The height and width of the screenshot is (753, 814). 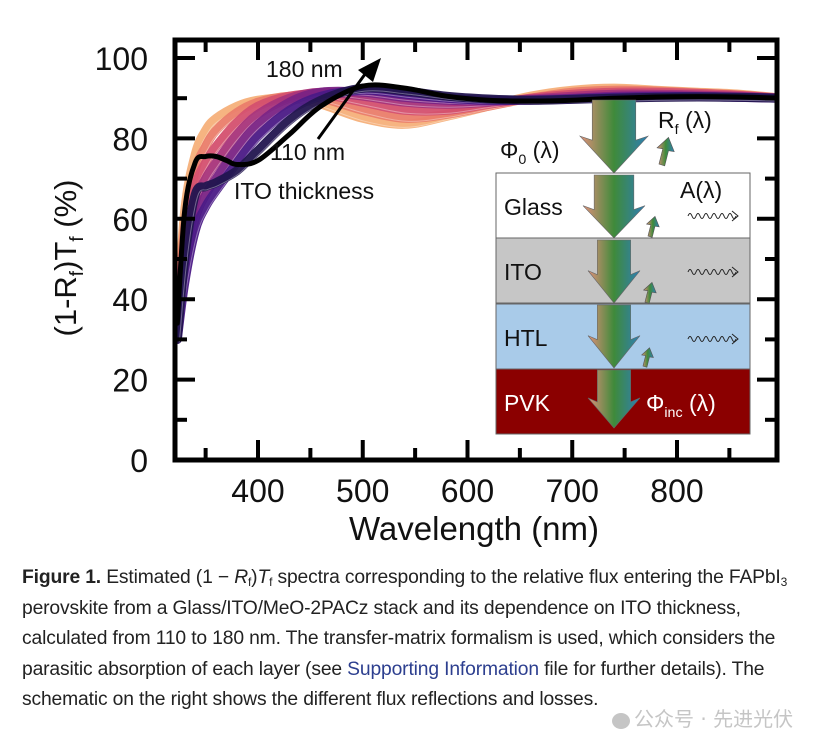 I want to click on ito-absorption-wave-icon-wave, so click(x=712, y=272).